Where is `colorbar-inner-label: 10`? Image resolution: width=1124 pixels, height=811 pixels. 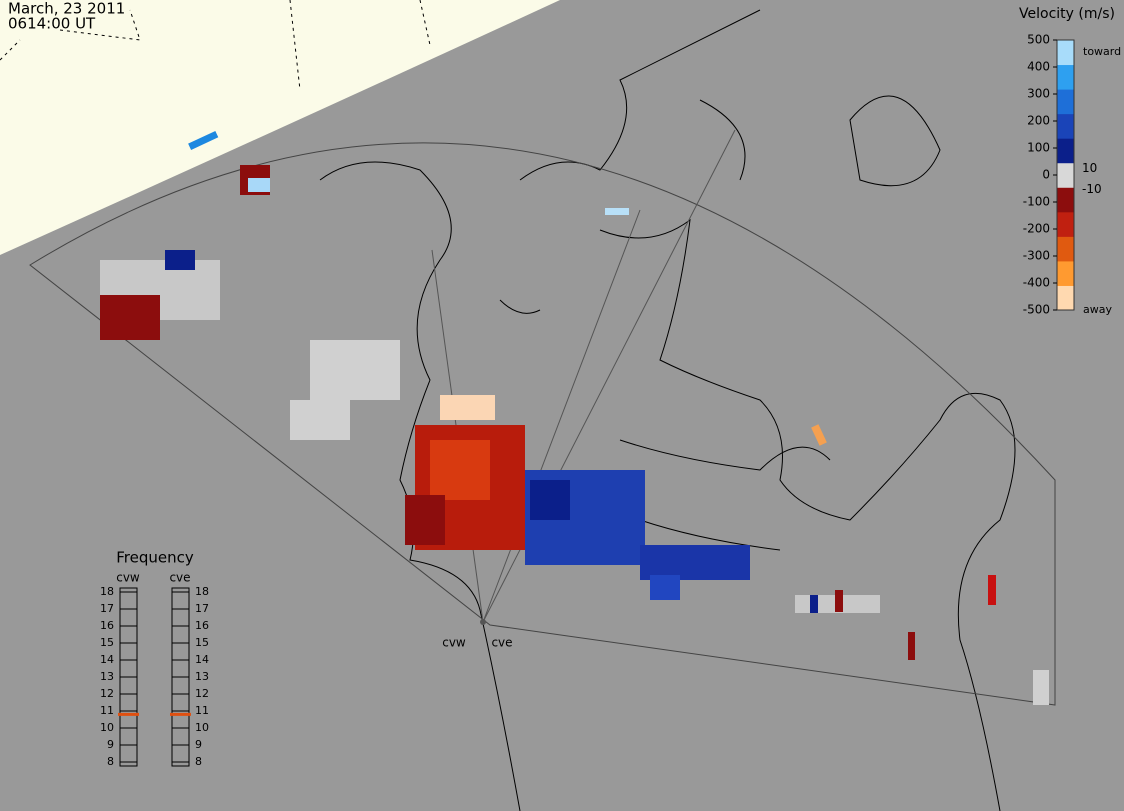 colorbar-inner-label: 10 is located at coordinates (1089, 168).